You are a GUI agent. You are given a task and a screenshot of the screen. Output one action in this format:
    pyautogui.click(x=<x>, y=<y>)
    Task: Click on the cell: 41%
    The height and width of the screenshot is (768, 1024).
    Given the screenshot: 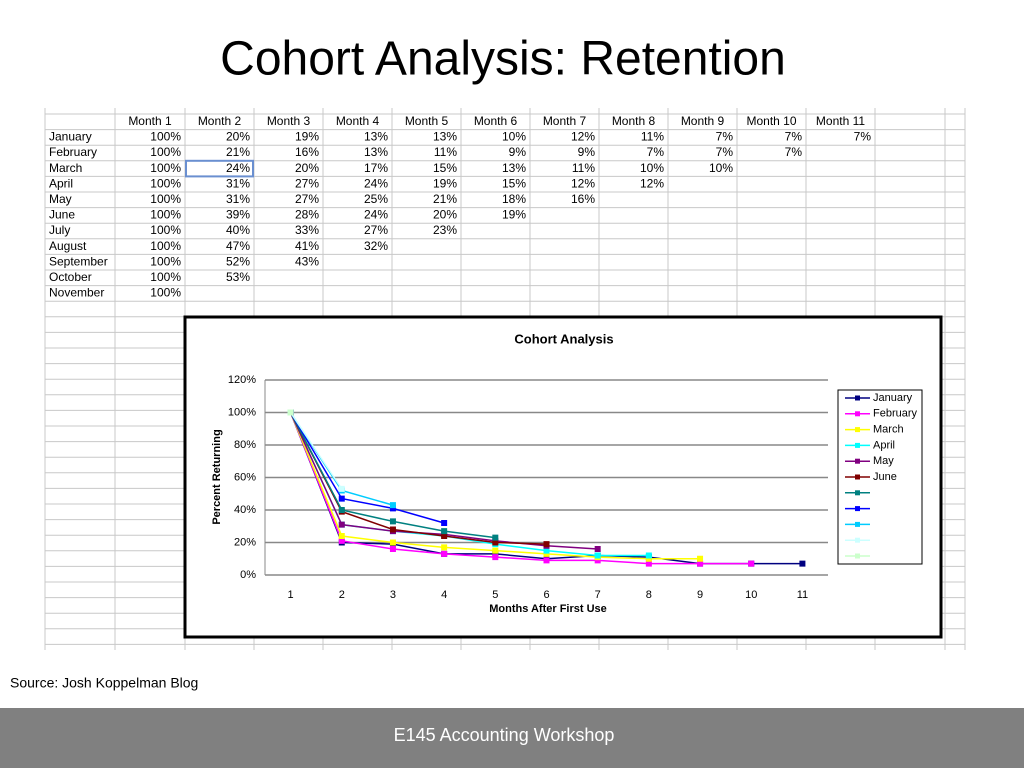 What is the action you would take?
    pyautogui.click(x=307, y=246)
    